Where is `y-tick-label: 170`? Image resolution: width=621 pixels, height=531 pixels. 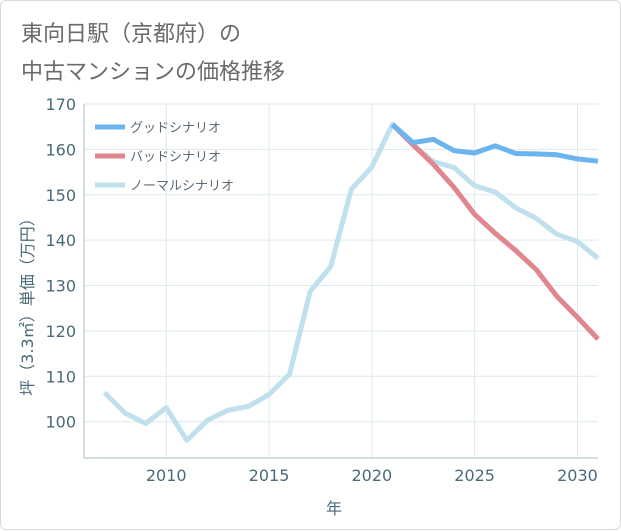 y-tick-label: 170 is located at coordinates (60, 104).